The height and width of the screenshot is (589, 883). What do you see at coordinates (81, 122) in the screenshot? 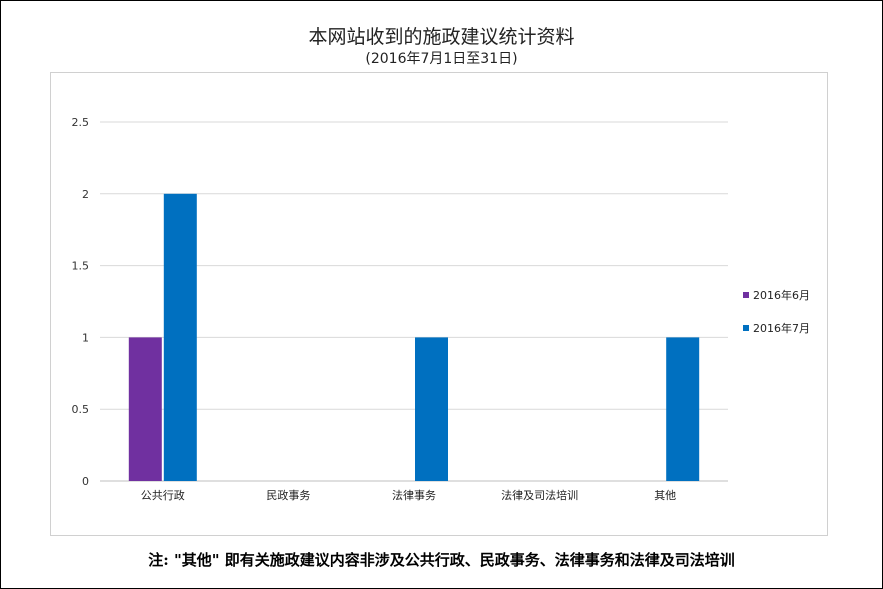
I see `y-tick-label: 2.5` at bounding box center [81, 122].